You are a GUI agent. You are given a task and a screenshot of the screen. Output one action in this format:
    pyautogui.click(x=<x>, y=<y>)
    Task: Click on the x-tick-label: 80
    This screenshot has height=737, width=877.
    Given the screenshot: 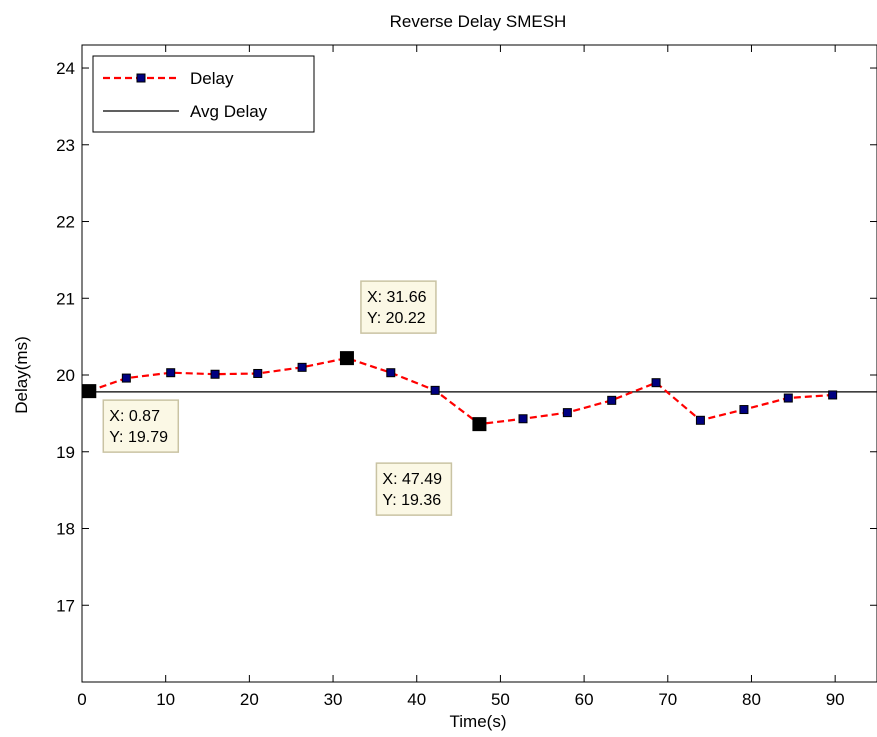 What is the action you would take?
    pyautogui.click(x=751, y=699)
    